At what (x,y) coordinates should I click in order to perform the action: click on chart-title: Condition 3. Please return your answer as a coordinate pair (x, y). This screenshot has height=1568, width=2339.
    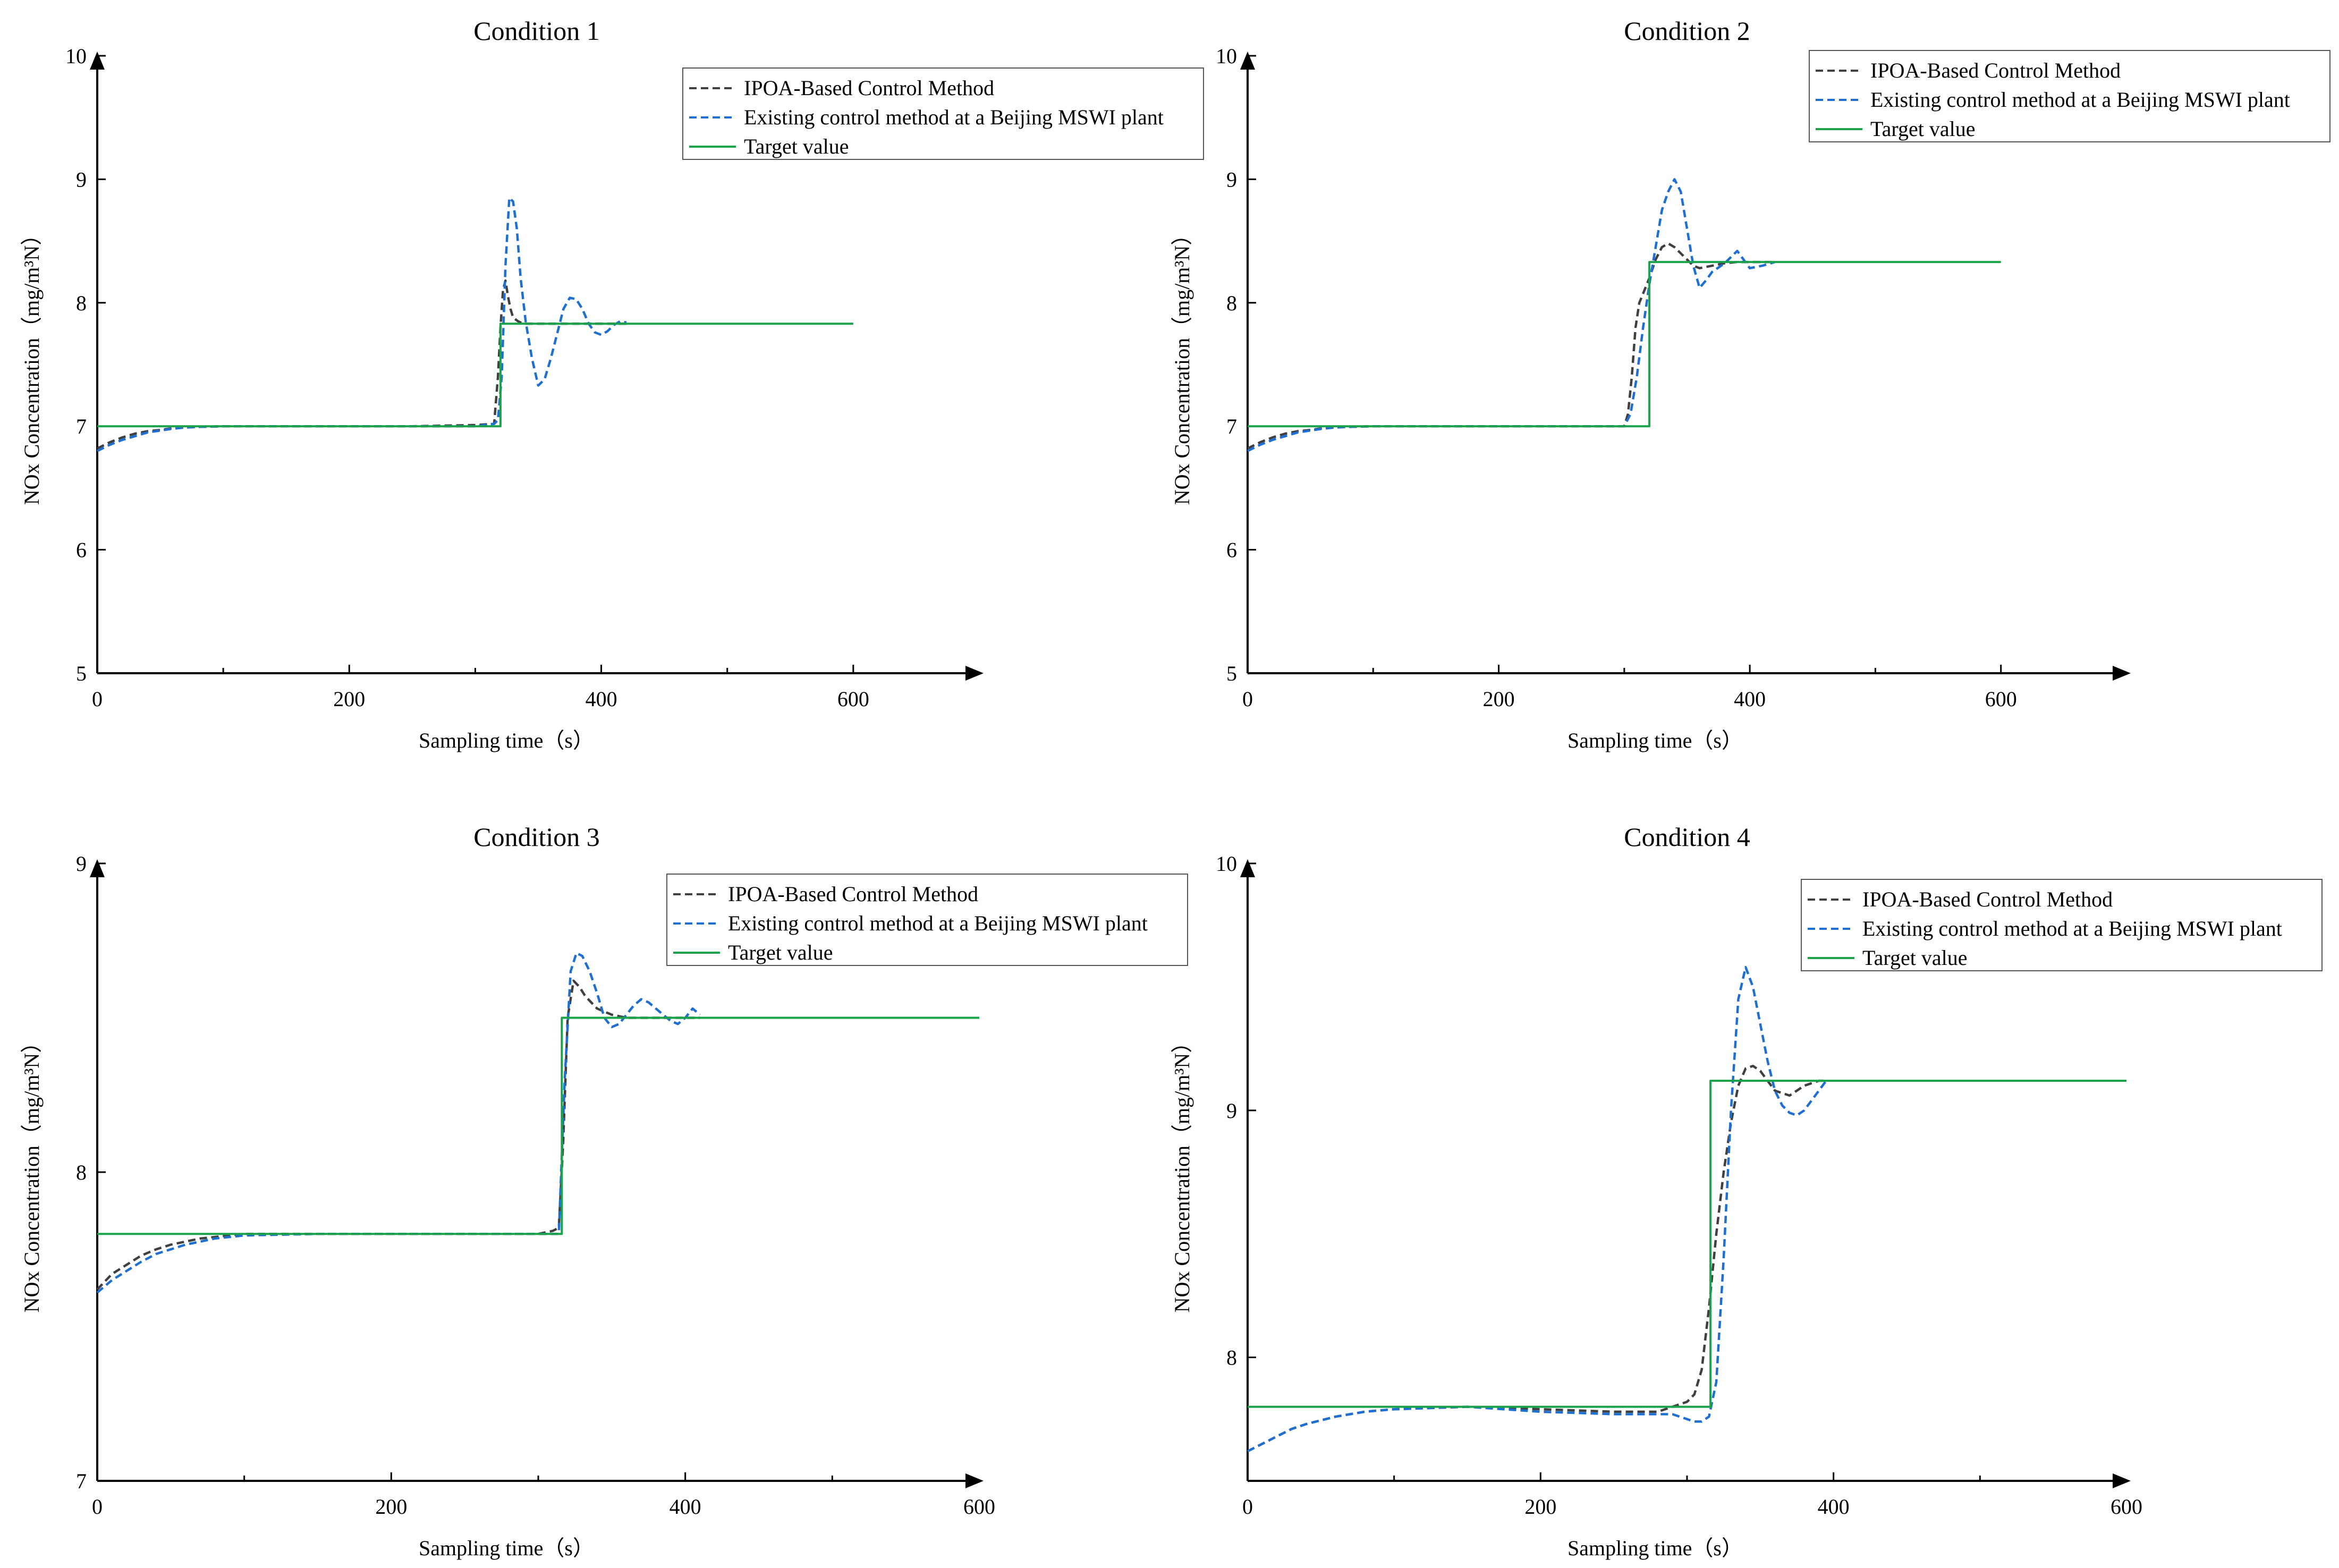
    Looking at the image, I should click on (536, 837).